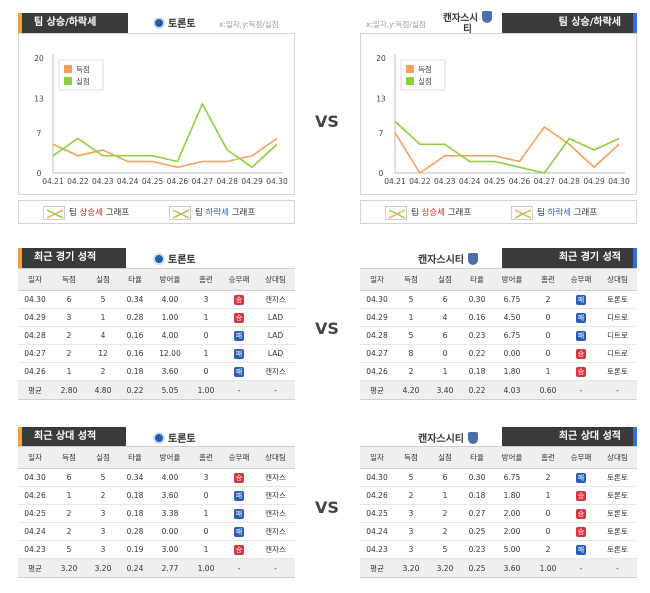 The width and height of the screenshot is (650, 593). I want to click on recent-games-left-cell: 04.26, so click(35, 371).